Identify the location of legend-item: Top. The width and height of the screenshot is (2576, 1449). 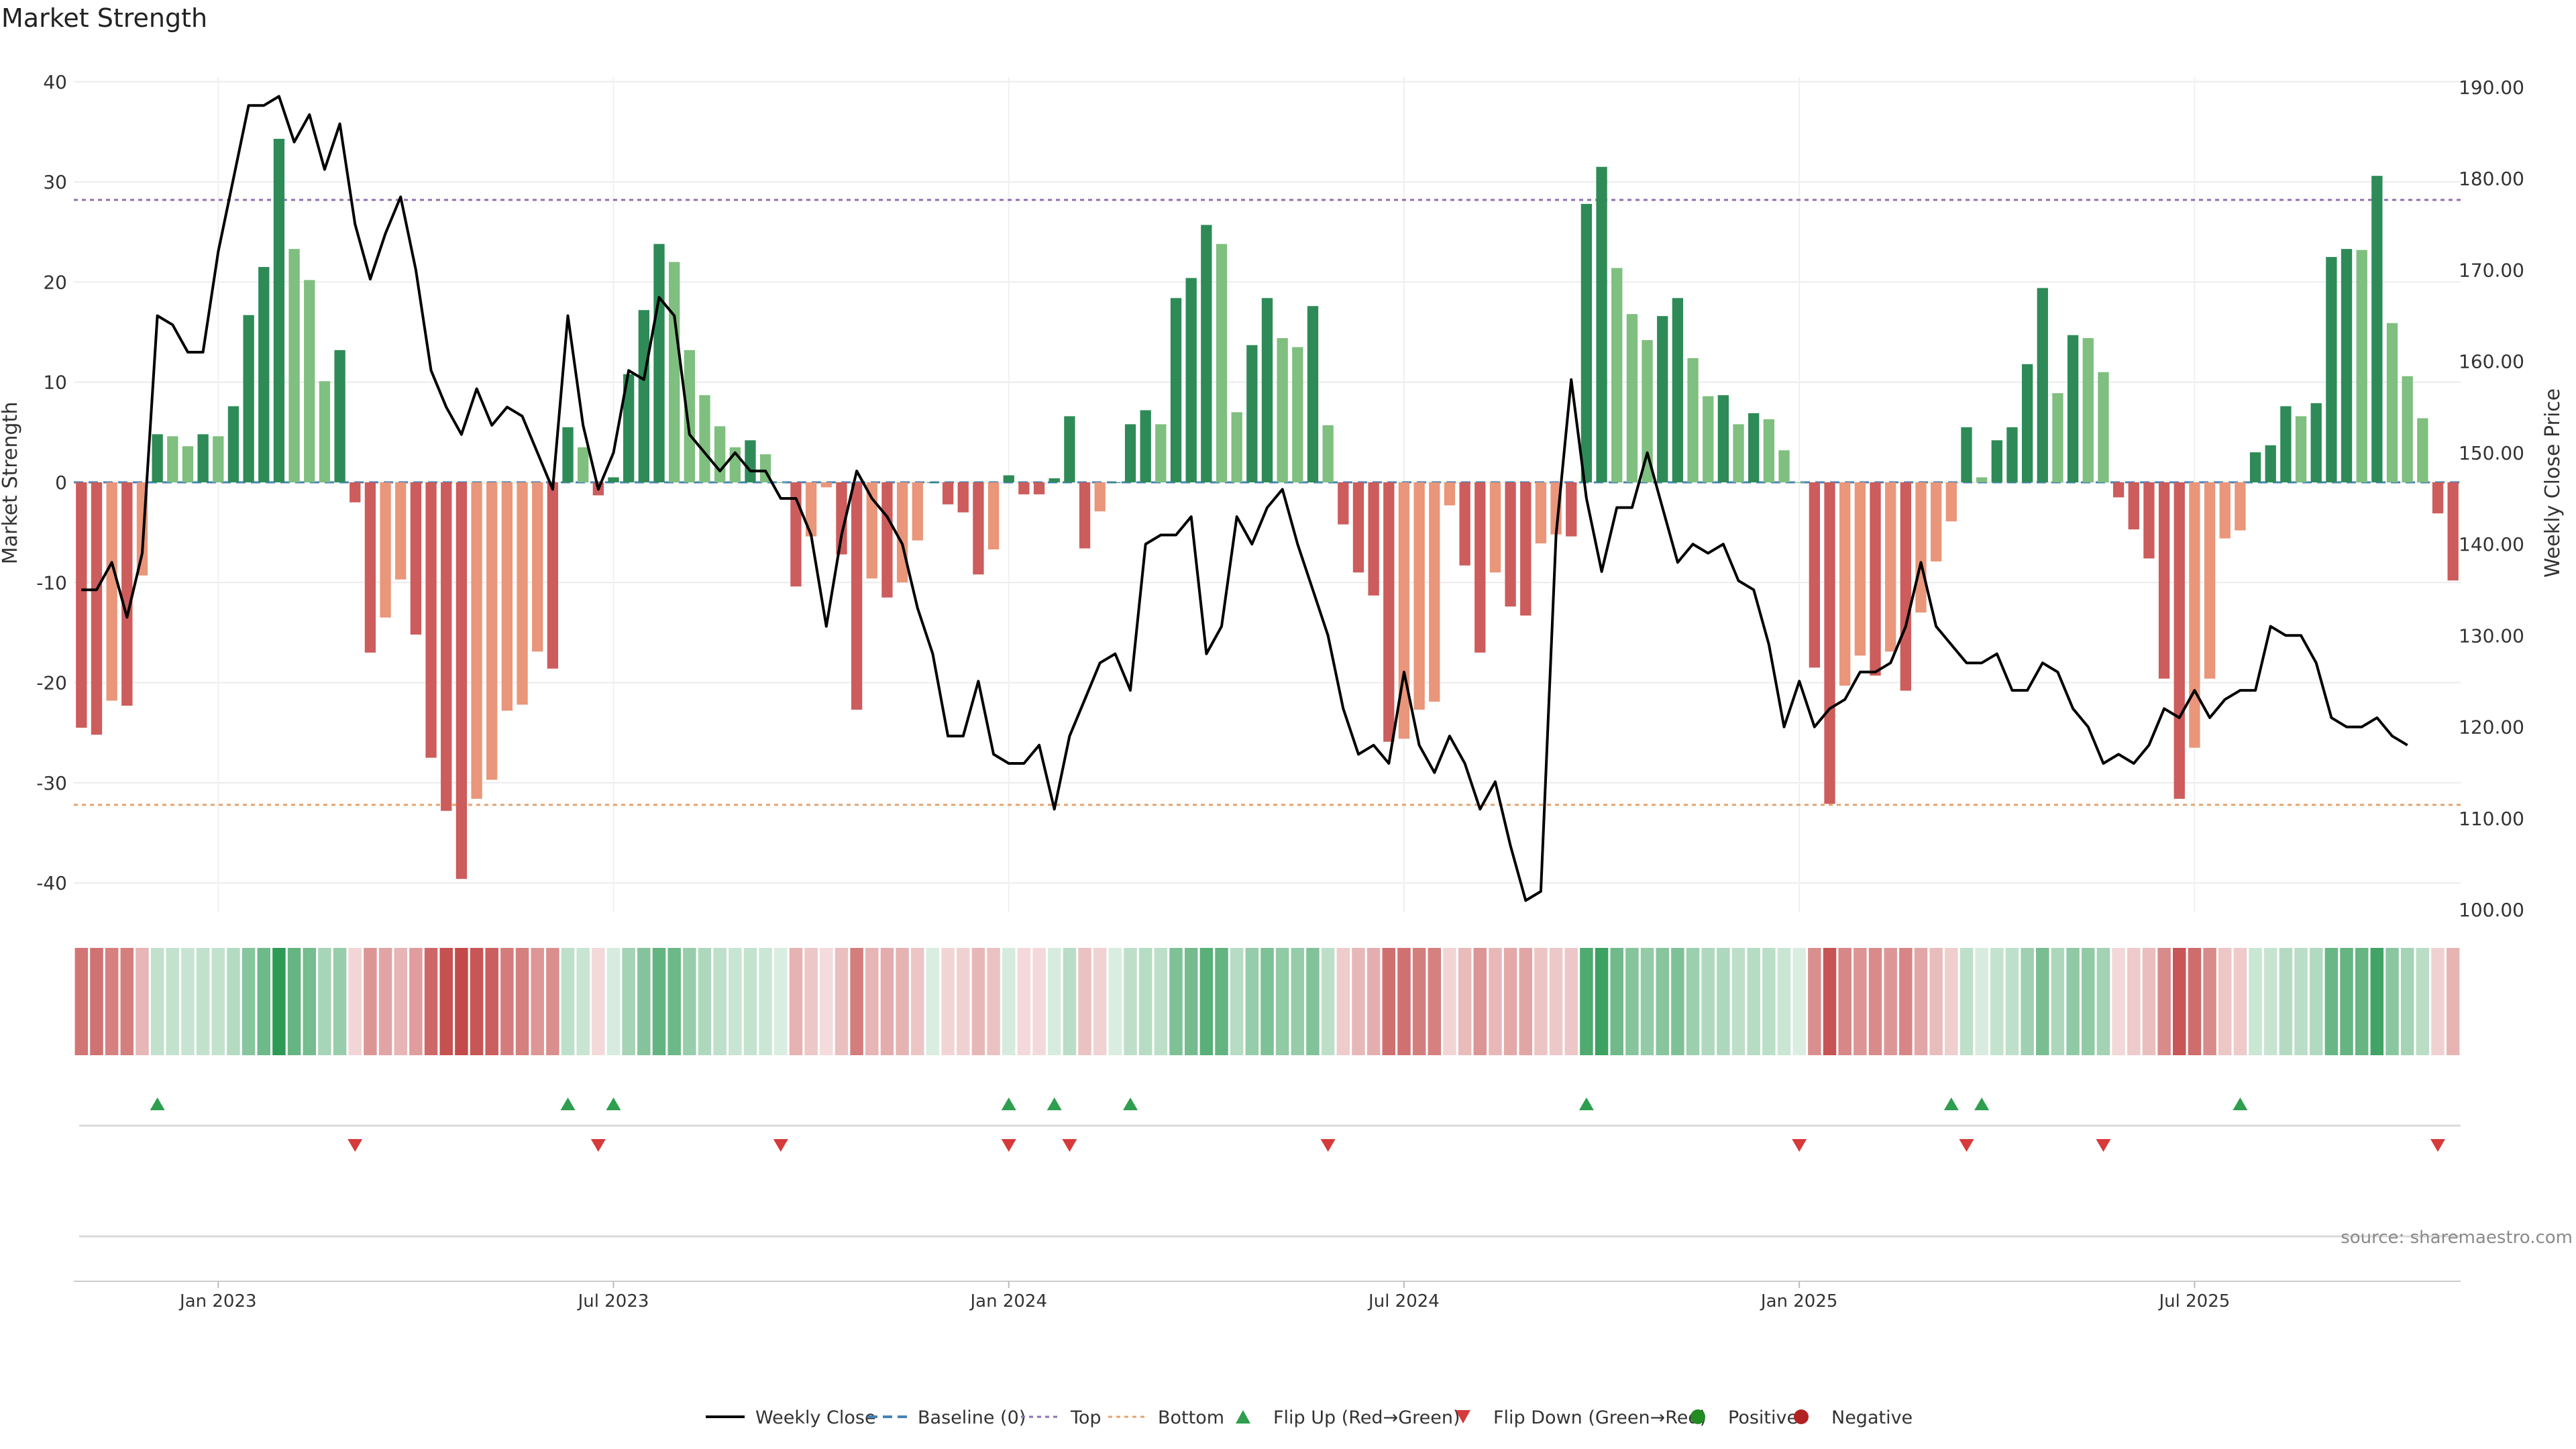
(1061, 1417).